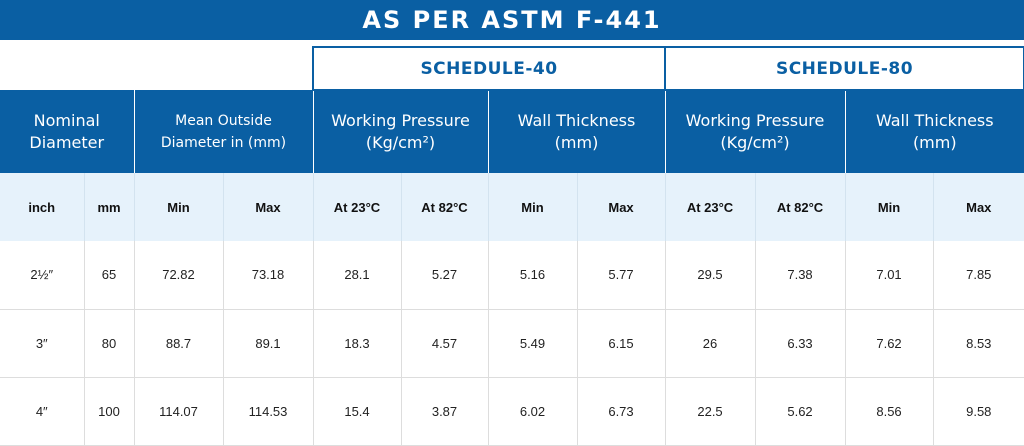 Image resolution: width=1024 pixels, height=446 pixels. Describe the element at coordinates (621, 411) in the screenshot. I see `table-cell: 6.73` at that location.